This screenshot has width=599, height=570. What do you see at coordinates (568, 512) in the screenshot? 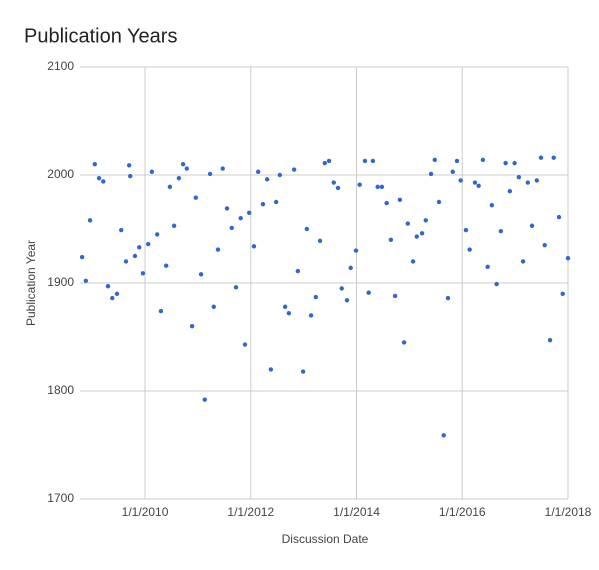
I see `x-tick-label: 1/1/2018` at bounding box center [568, 512].